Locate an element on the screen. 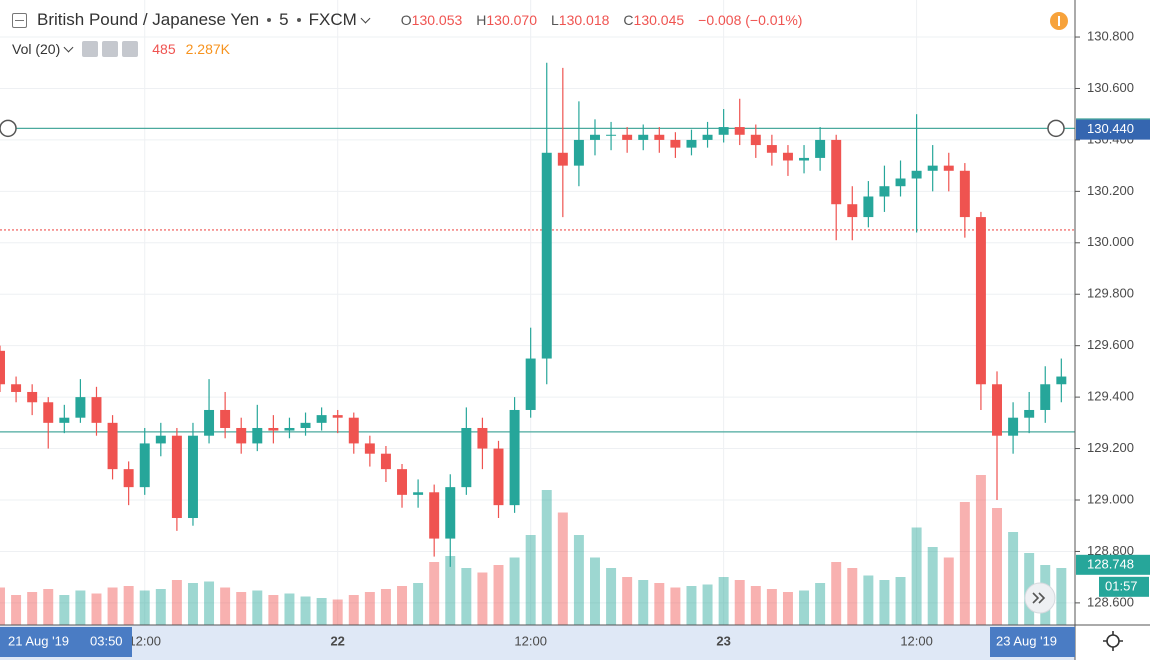 The width and height of the screenshot is (1150, 660). end-label: 23 Aug '19 is located at coordinates (1026, 640).